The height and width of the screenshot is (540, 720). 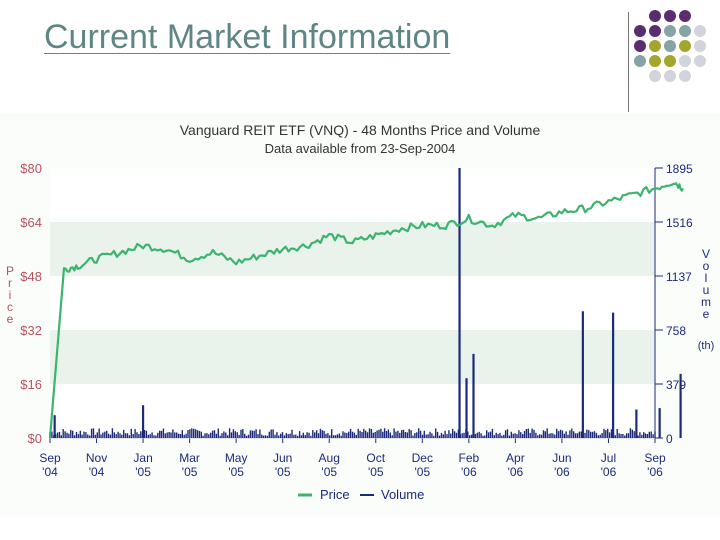 What do you see at coordinates (706, 278) in the screenshot?
I see `right-axis-label-char: l` at bounding box center [706, 278].